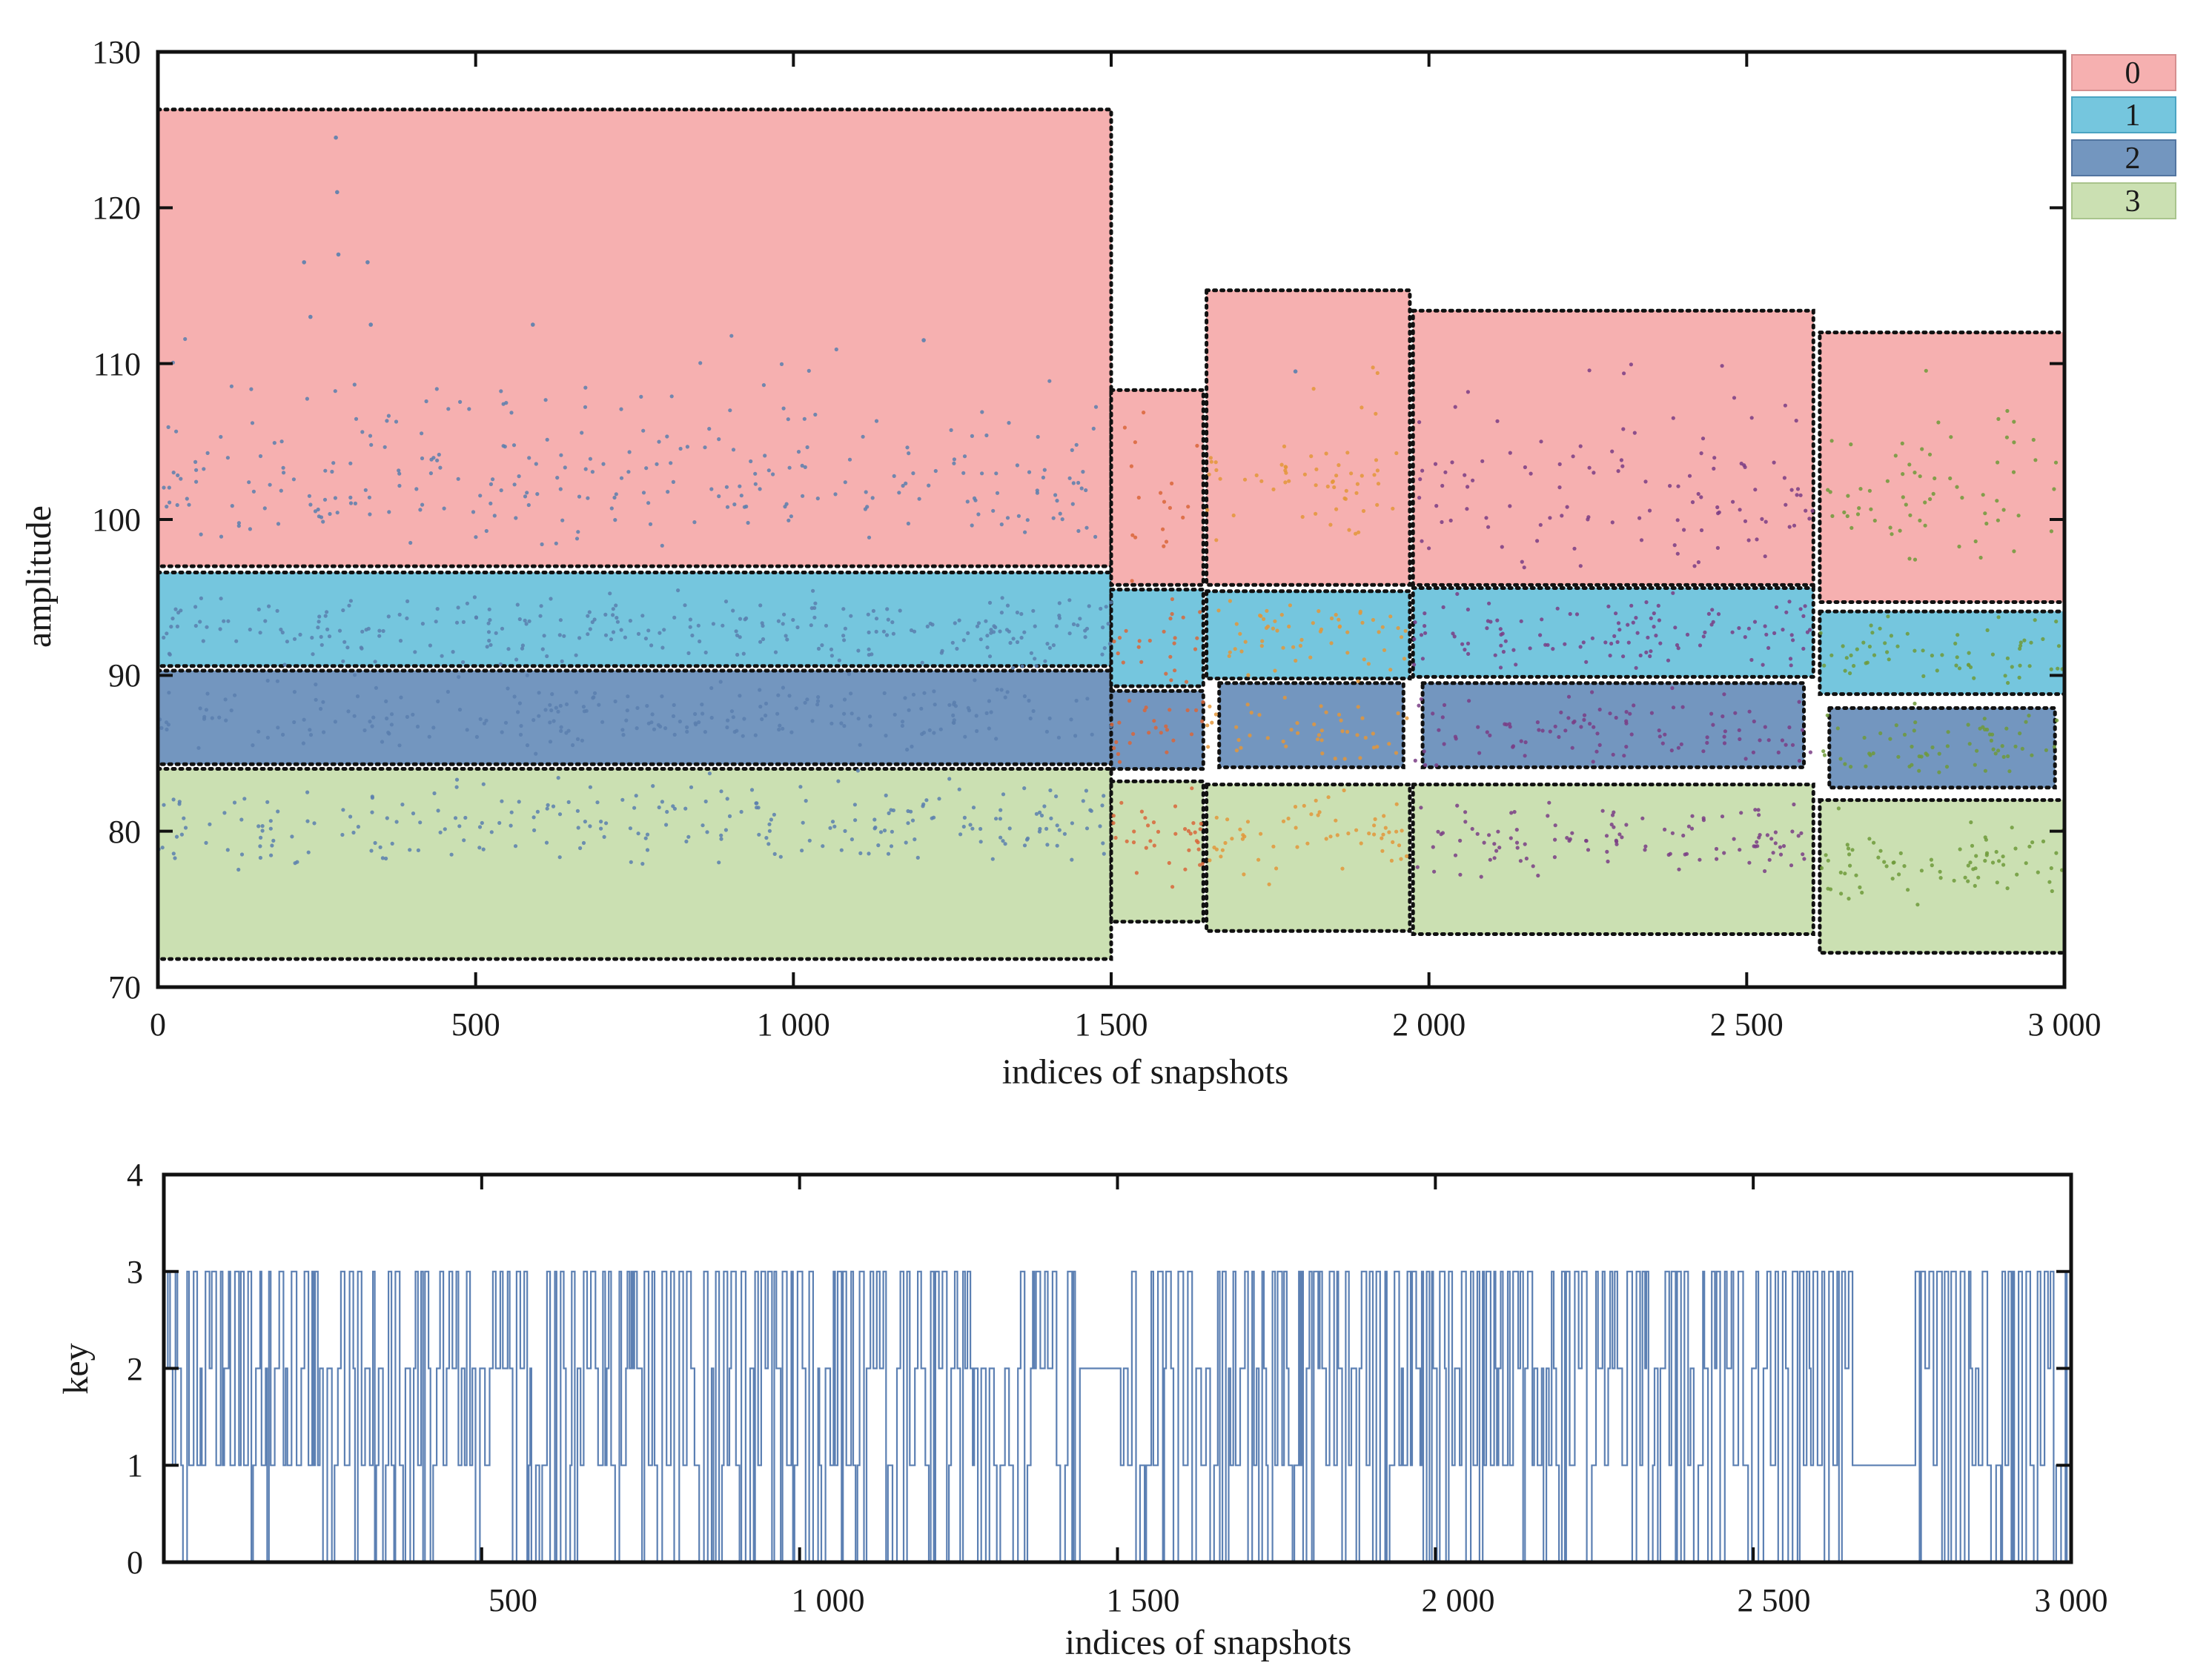 This screenshot has width=2189, height=1680. I want to click on x-tick-label: 1 000, so click(793, 1024).